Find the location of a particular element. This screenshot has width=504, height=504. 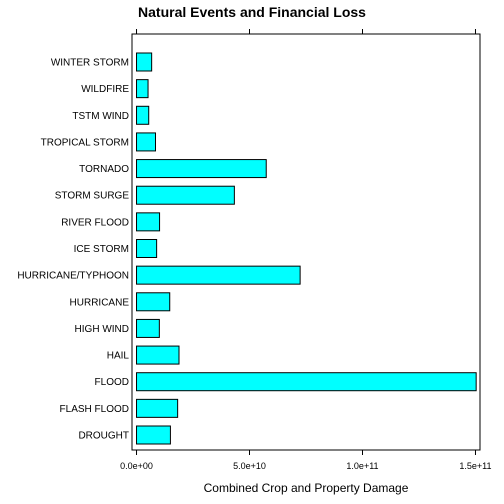

x-tick-label: 5.0e+10 is located at coordinates (249, 466).